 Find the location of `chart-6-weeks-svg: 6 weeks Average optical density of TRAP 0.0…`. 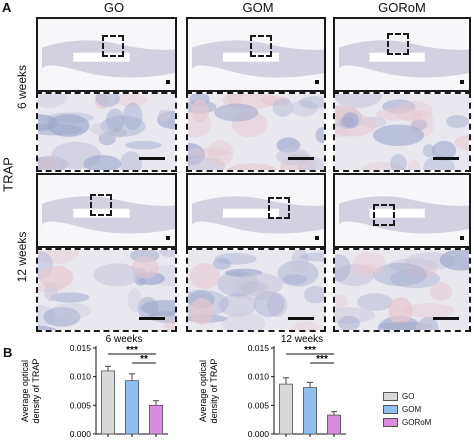

chart-6-weeks-svg: 6 weeks Average optical density of TRAP 0.0… is located at coordinates (94, 386).